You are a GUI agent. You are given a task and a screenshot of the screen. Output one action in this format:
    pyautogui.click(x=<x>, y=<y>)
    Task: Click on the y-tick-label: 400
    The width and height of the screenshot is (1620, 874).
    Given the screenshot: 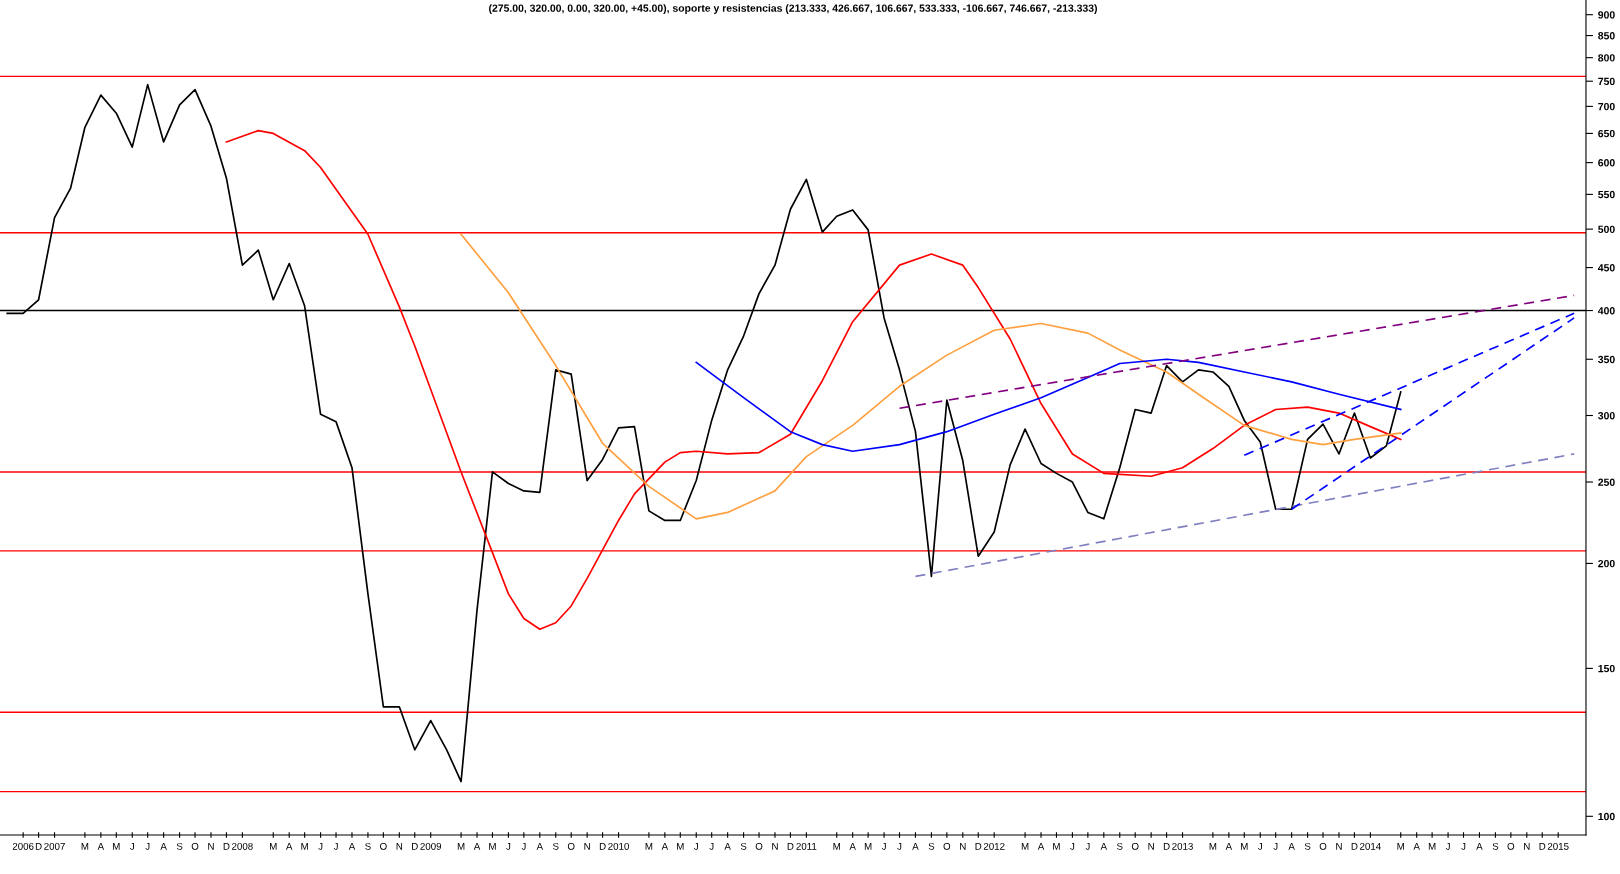 What is the action you would take?
    pyautogui.click(x=1606, y=311)
    